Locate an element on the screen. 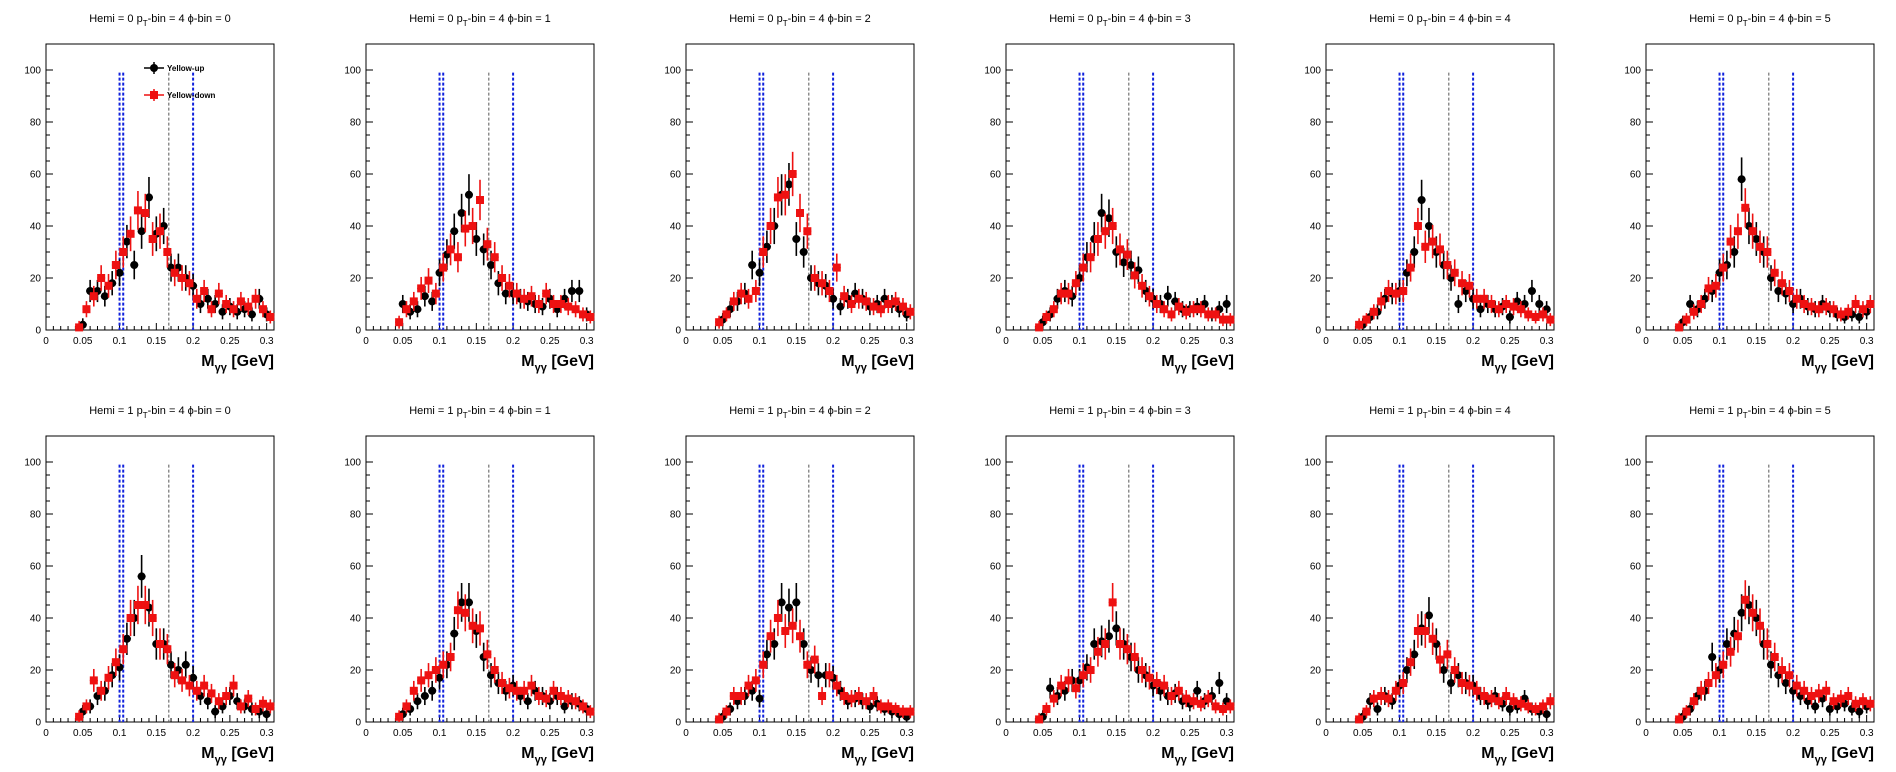 The height and width of the screenshot is (772, 1896). y-tick-label: 100 is located at coordinates (352, 71).